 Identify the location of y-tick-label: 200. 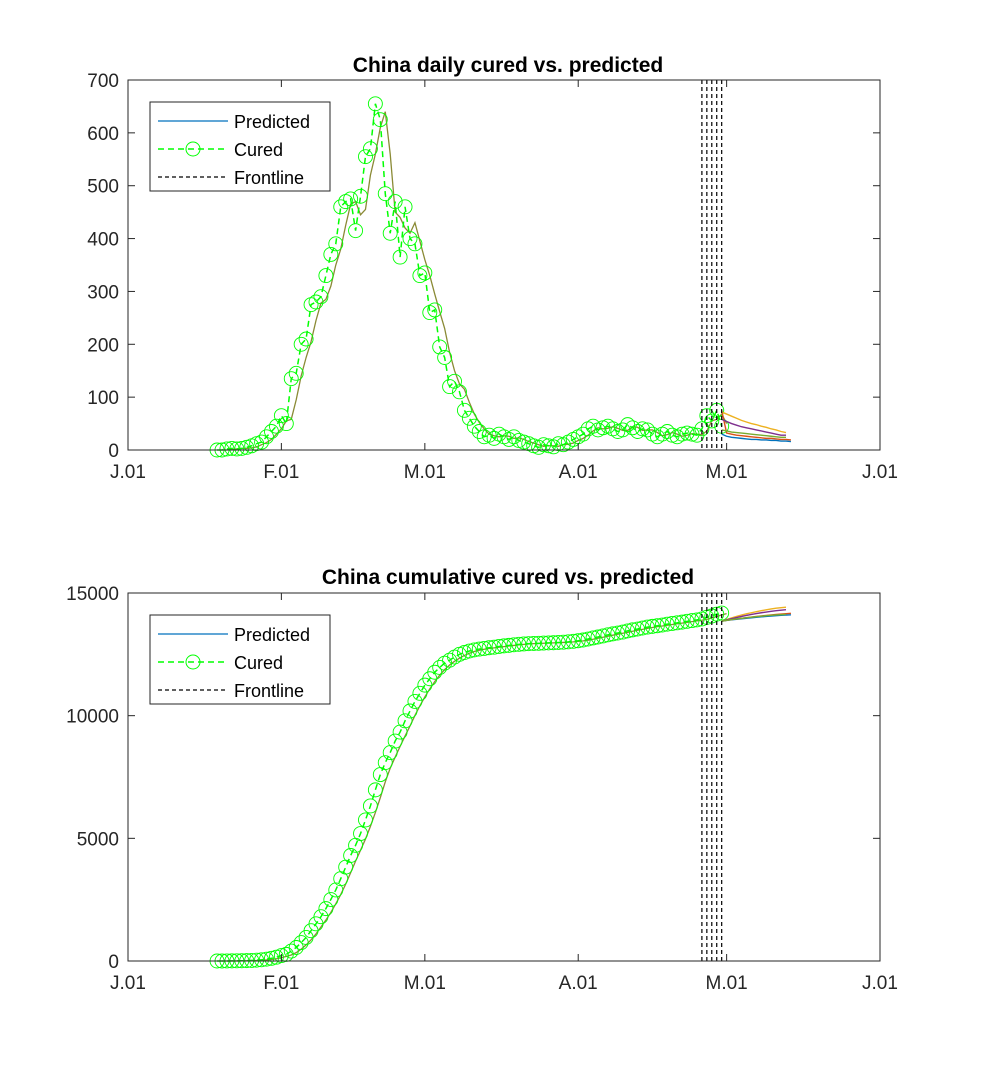
(103, 345).